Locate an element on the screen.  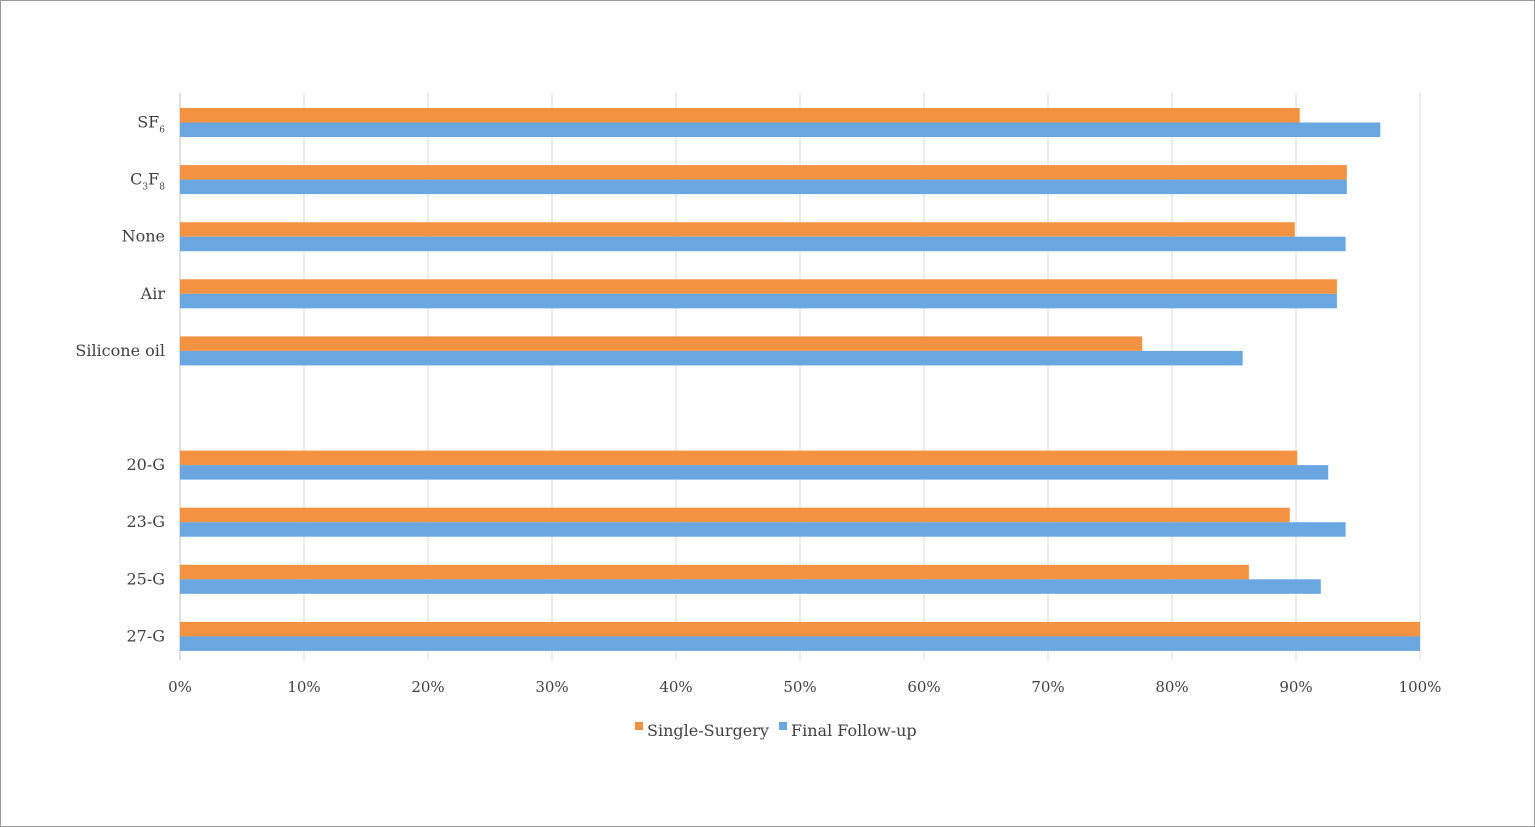
x-tick-label: 0% is located at coordinates (180, 687).